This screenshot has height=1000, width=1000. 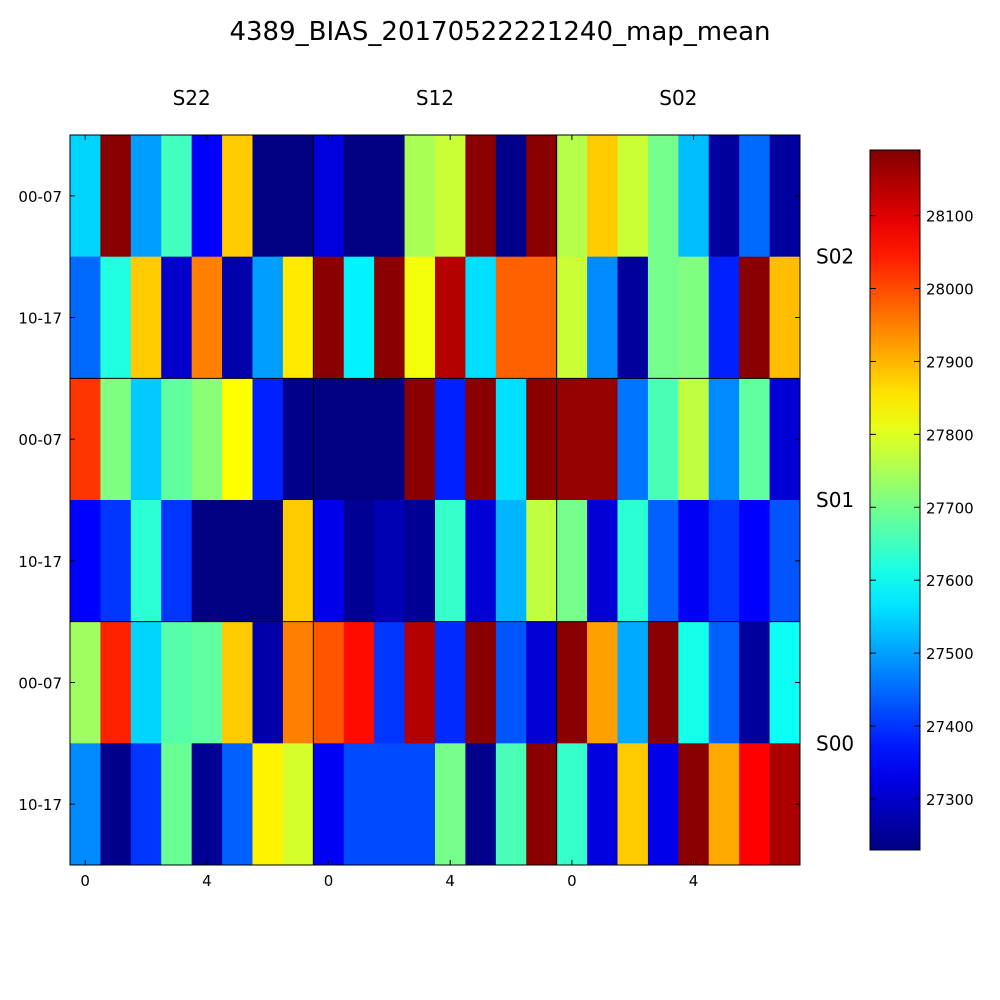 I want to click on colorbar-tick-label: 27500, so click(x=950, y=654).